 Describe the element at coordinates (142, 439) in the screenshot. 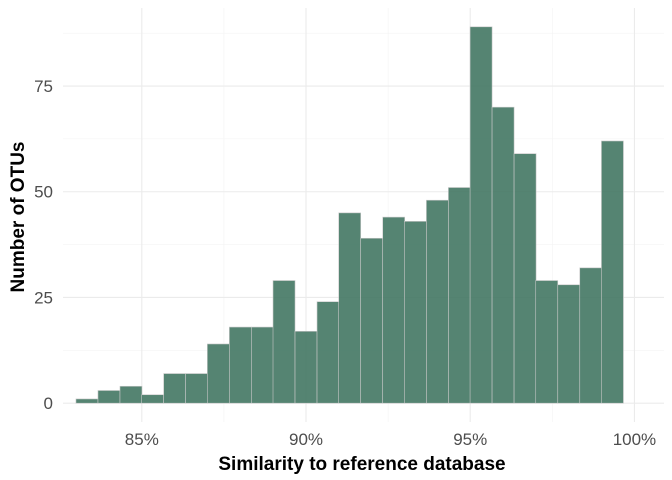

I see `x-tick-label: 85%` at that location.